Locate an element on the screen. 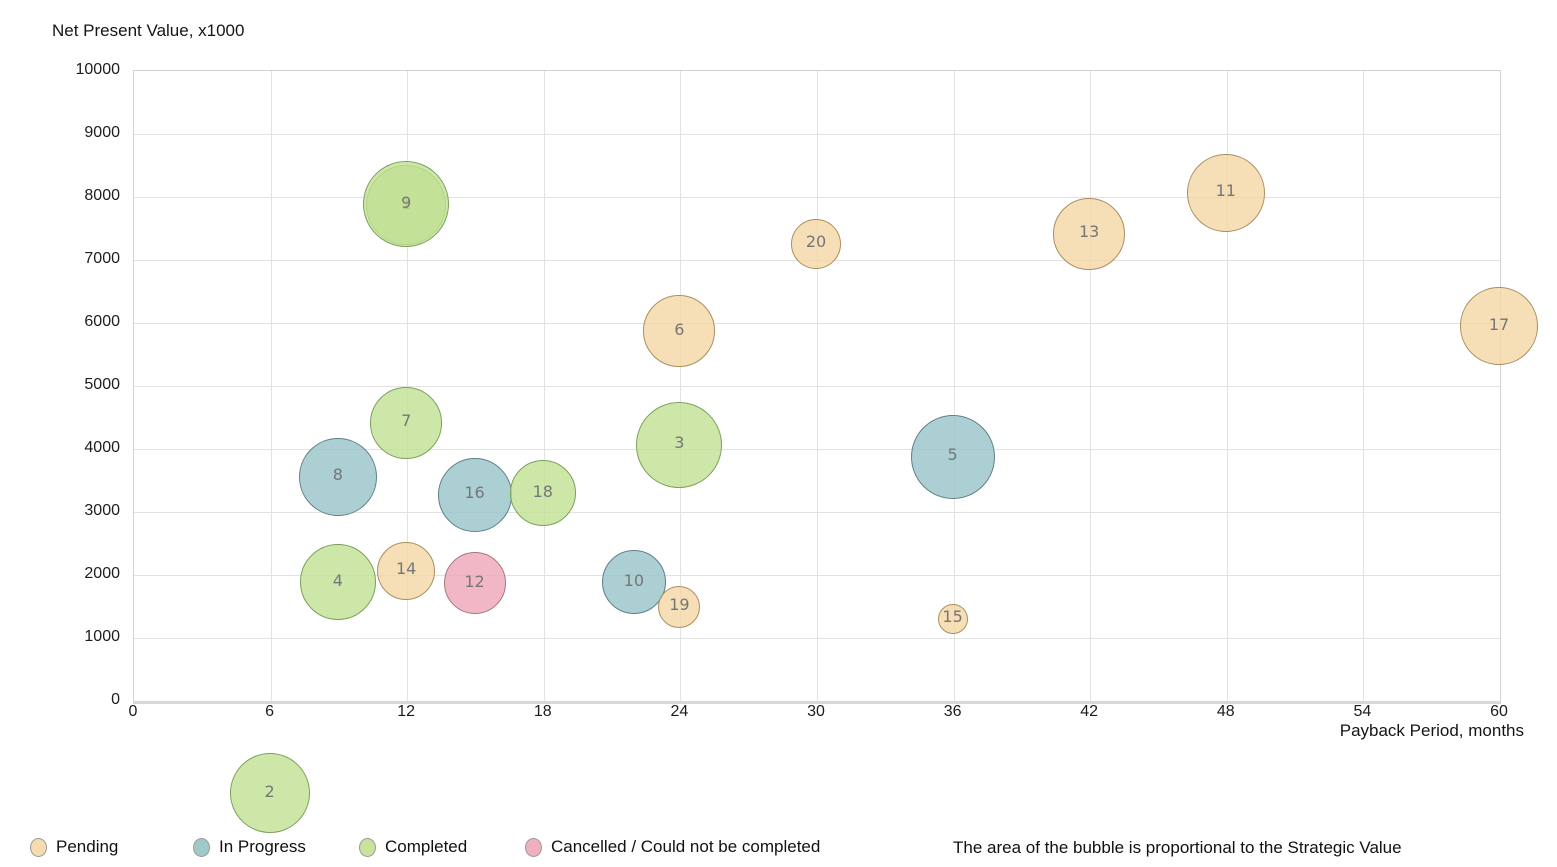  legend-item-pending: Pending is located at coordinates (74, 847).